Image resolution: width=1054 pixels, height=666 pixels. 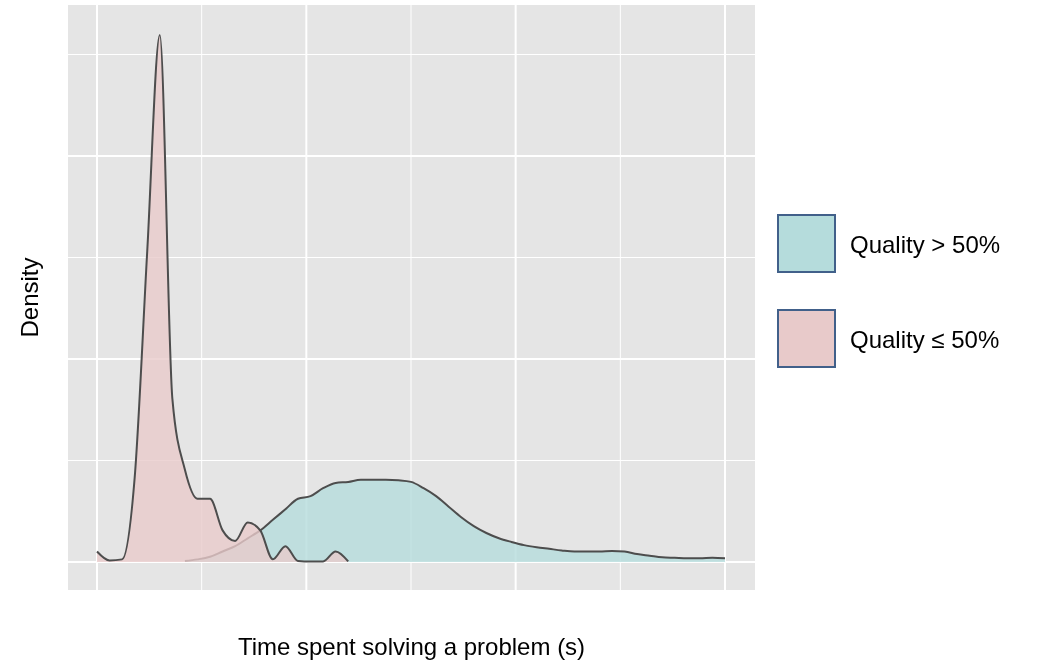 I want to click on legend-label: Quality ≤ 50%, so click(x=925, y=339).